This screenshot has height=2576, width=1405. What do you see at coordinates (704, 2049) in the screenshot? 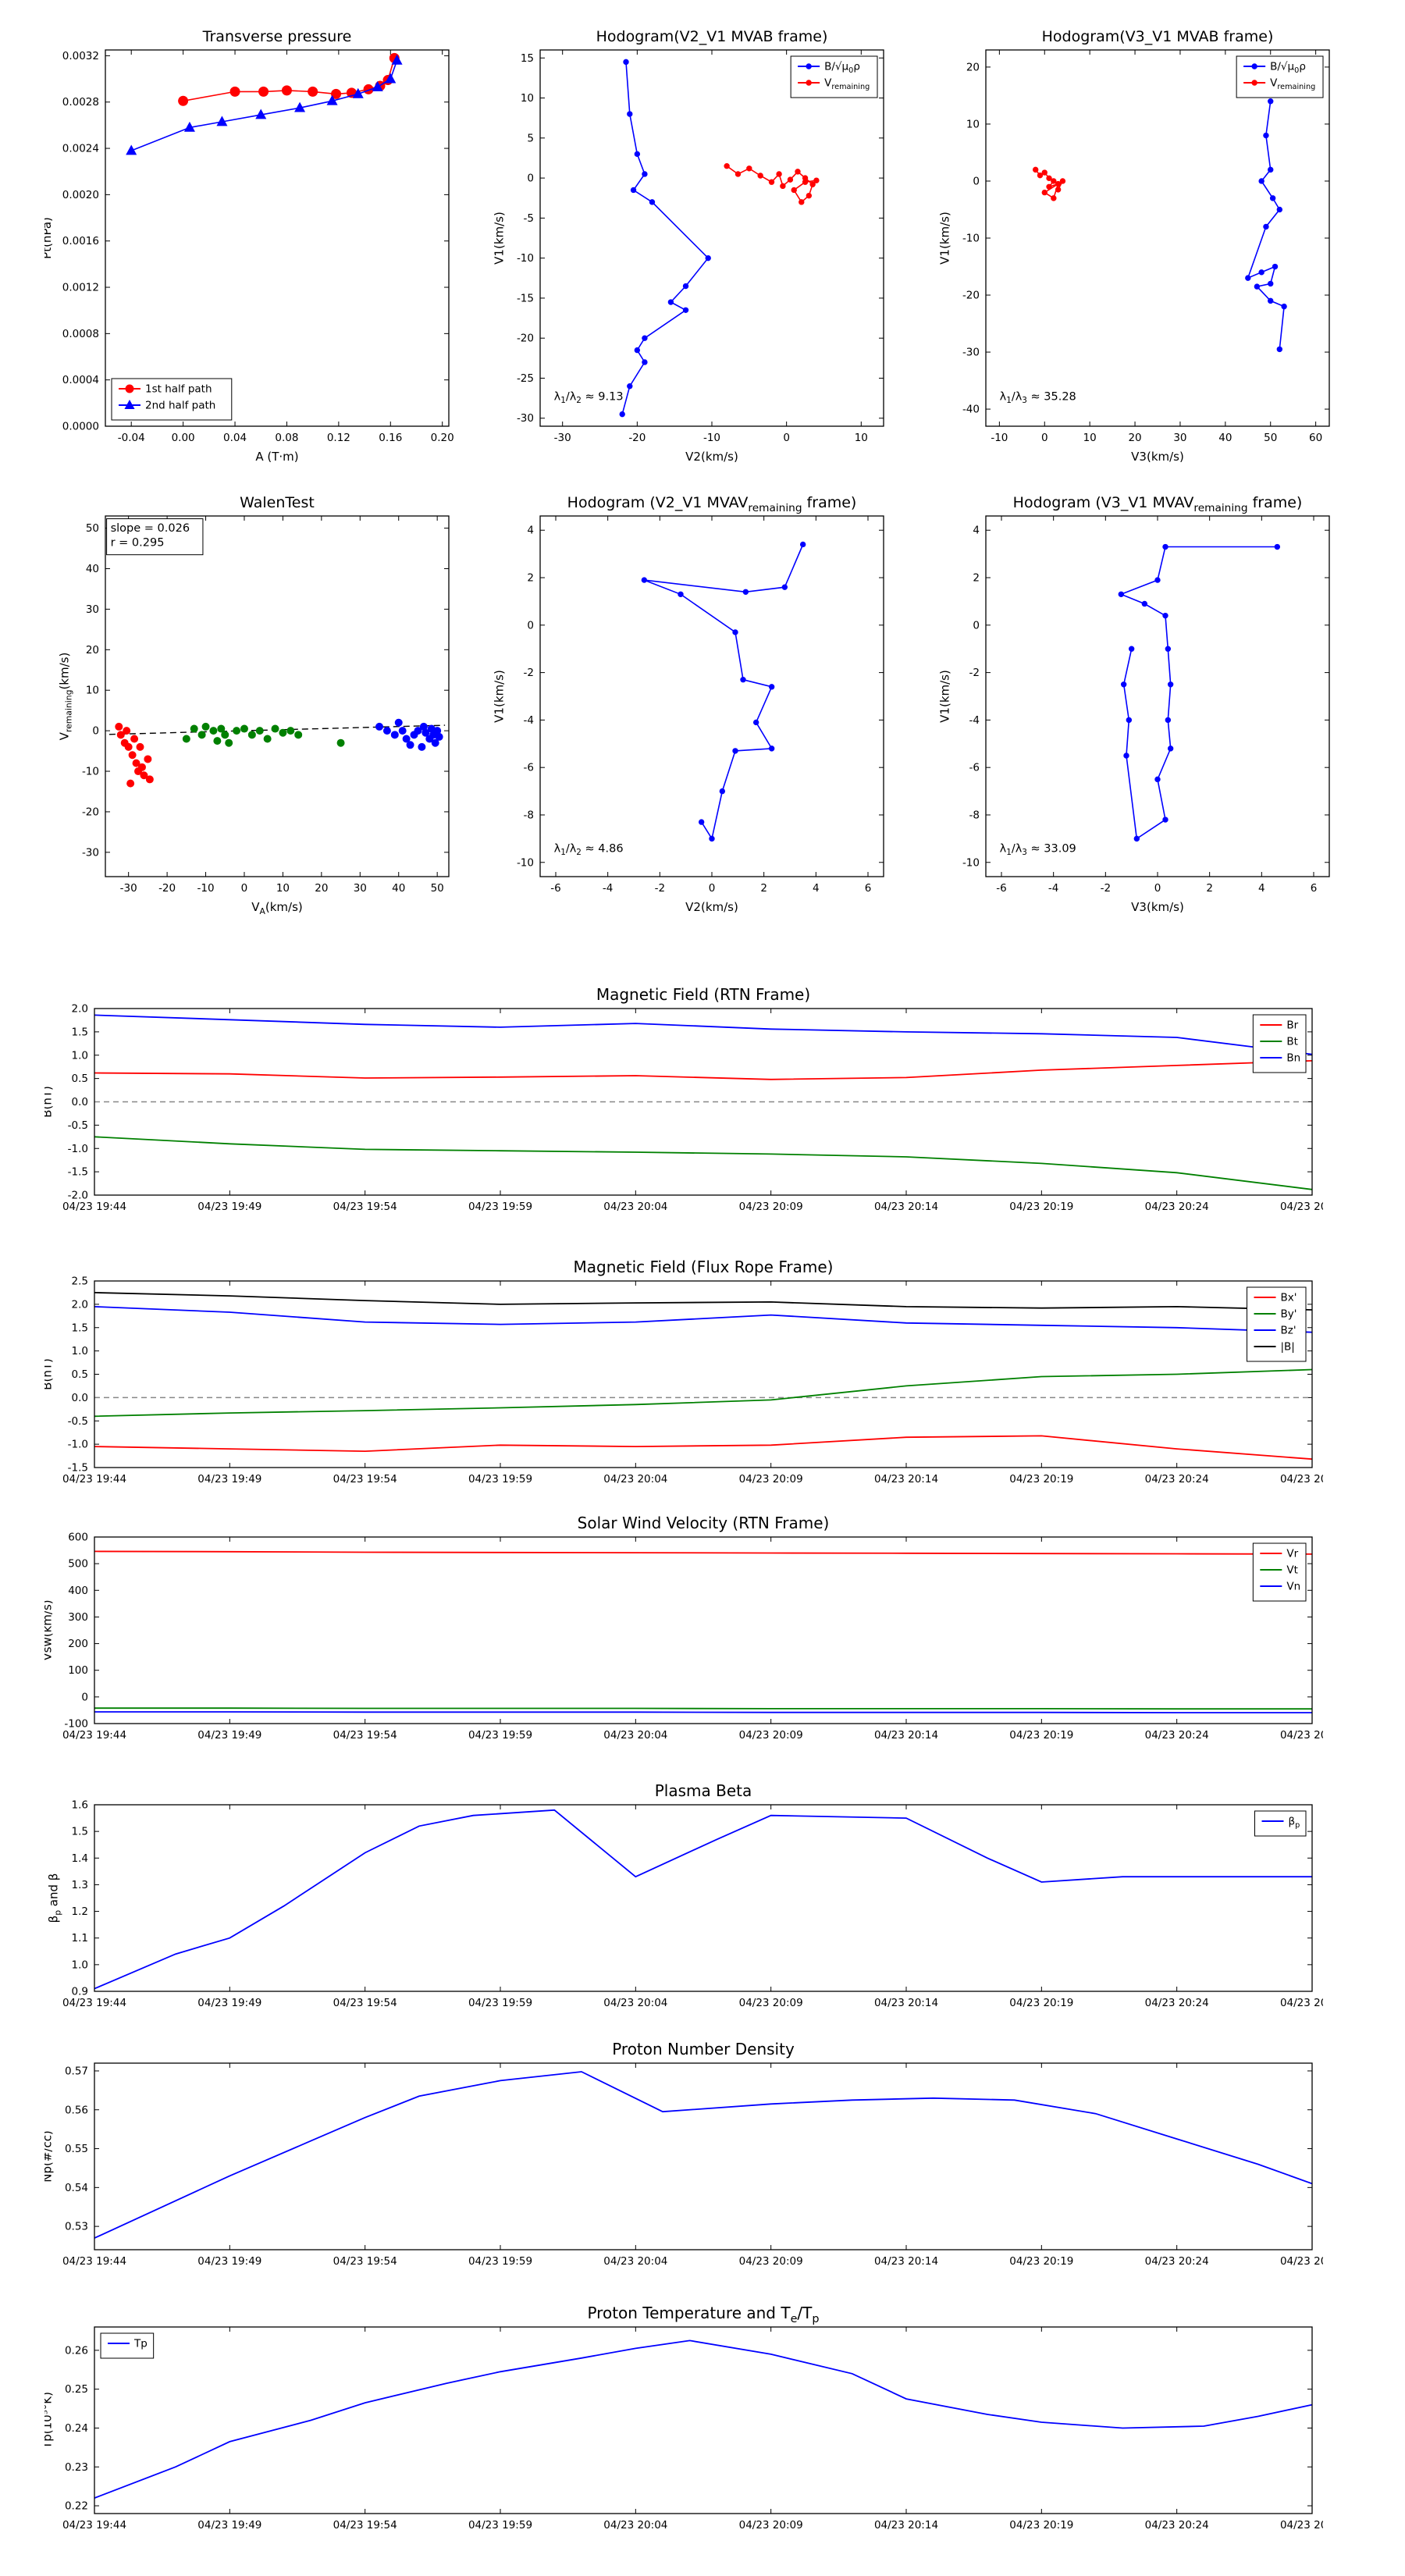
I see `svg-text: Proton Number Density` at bounding box center [704, 2049].